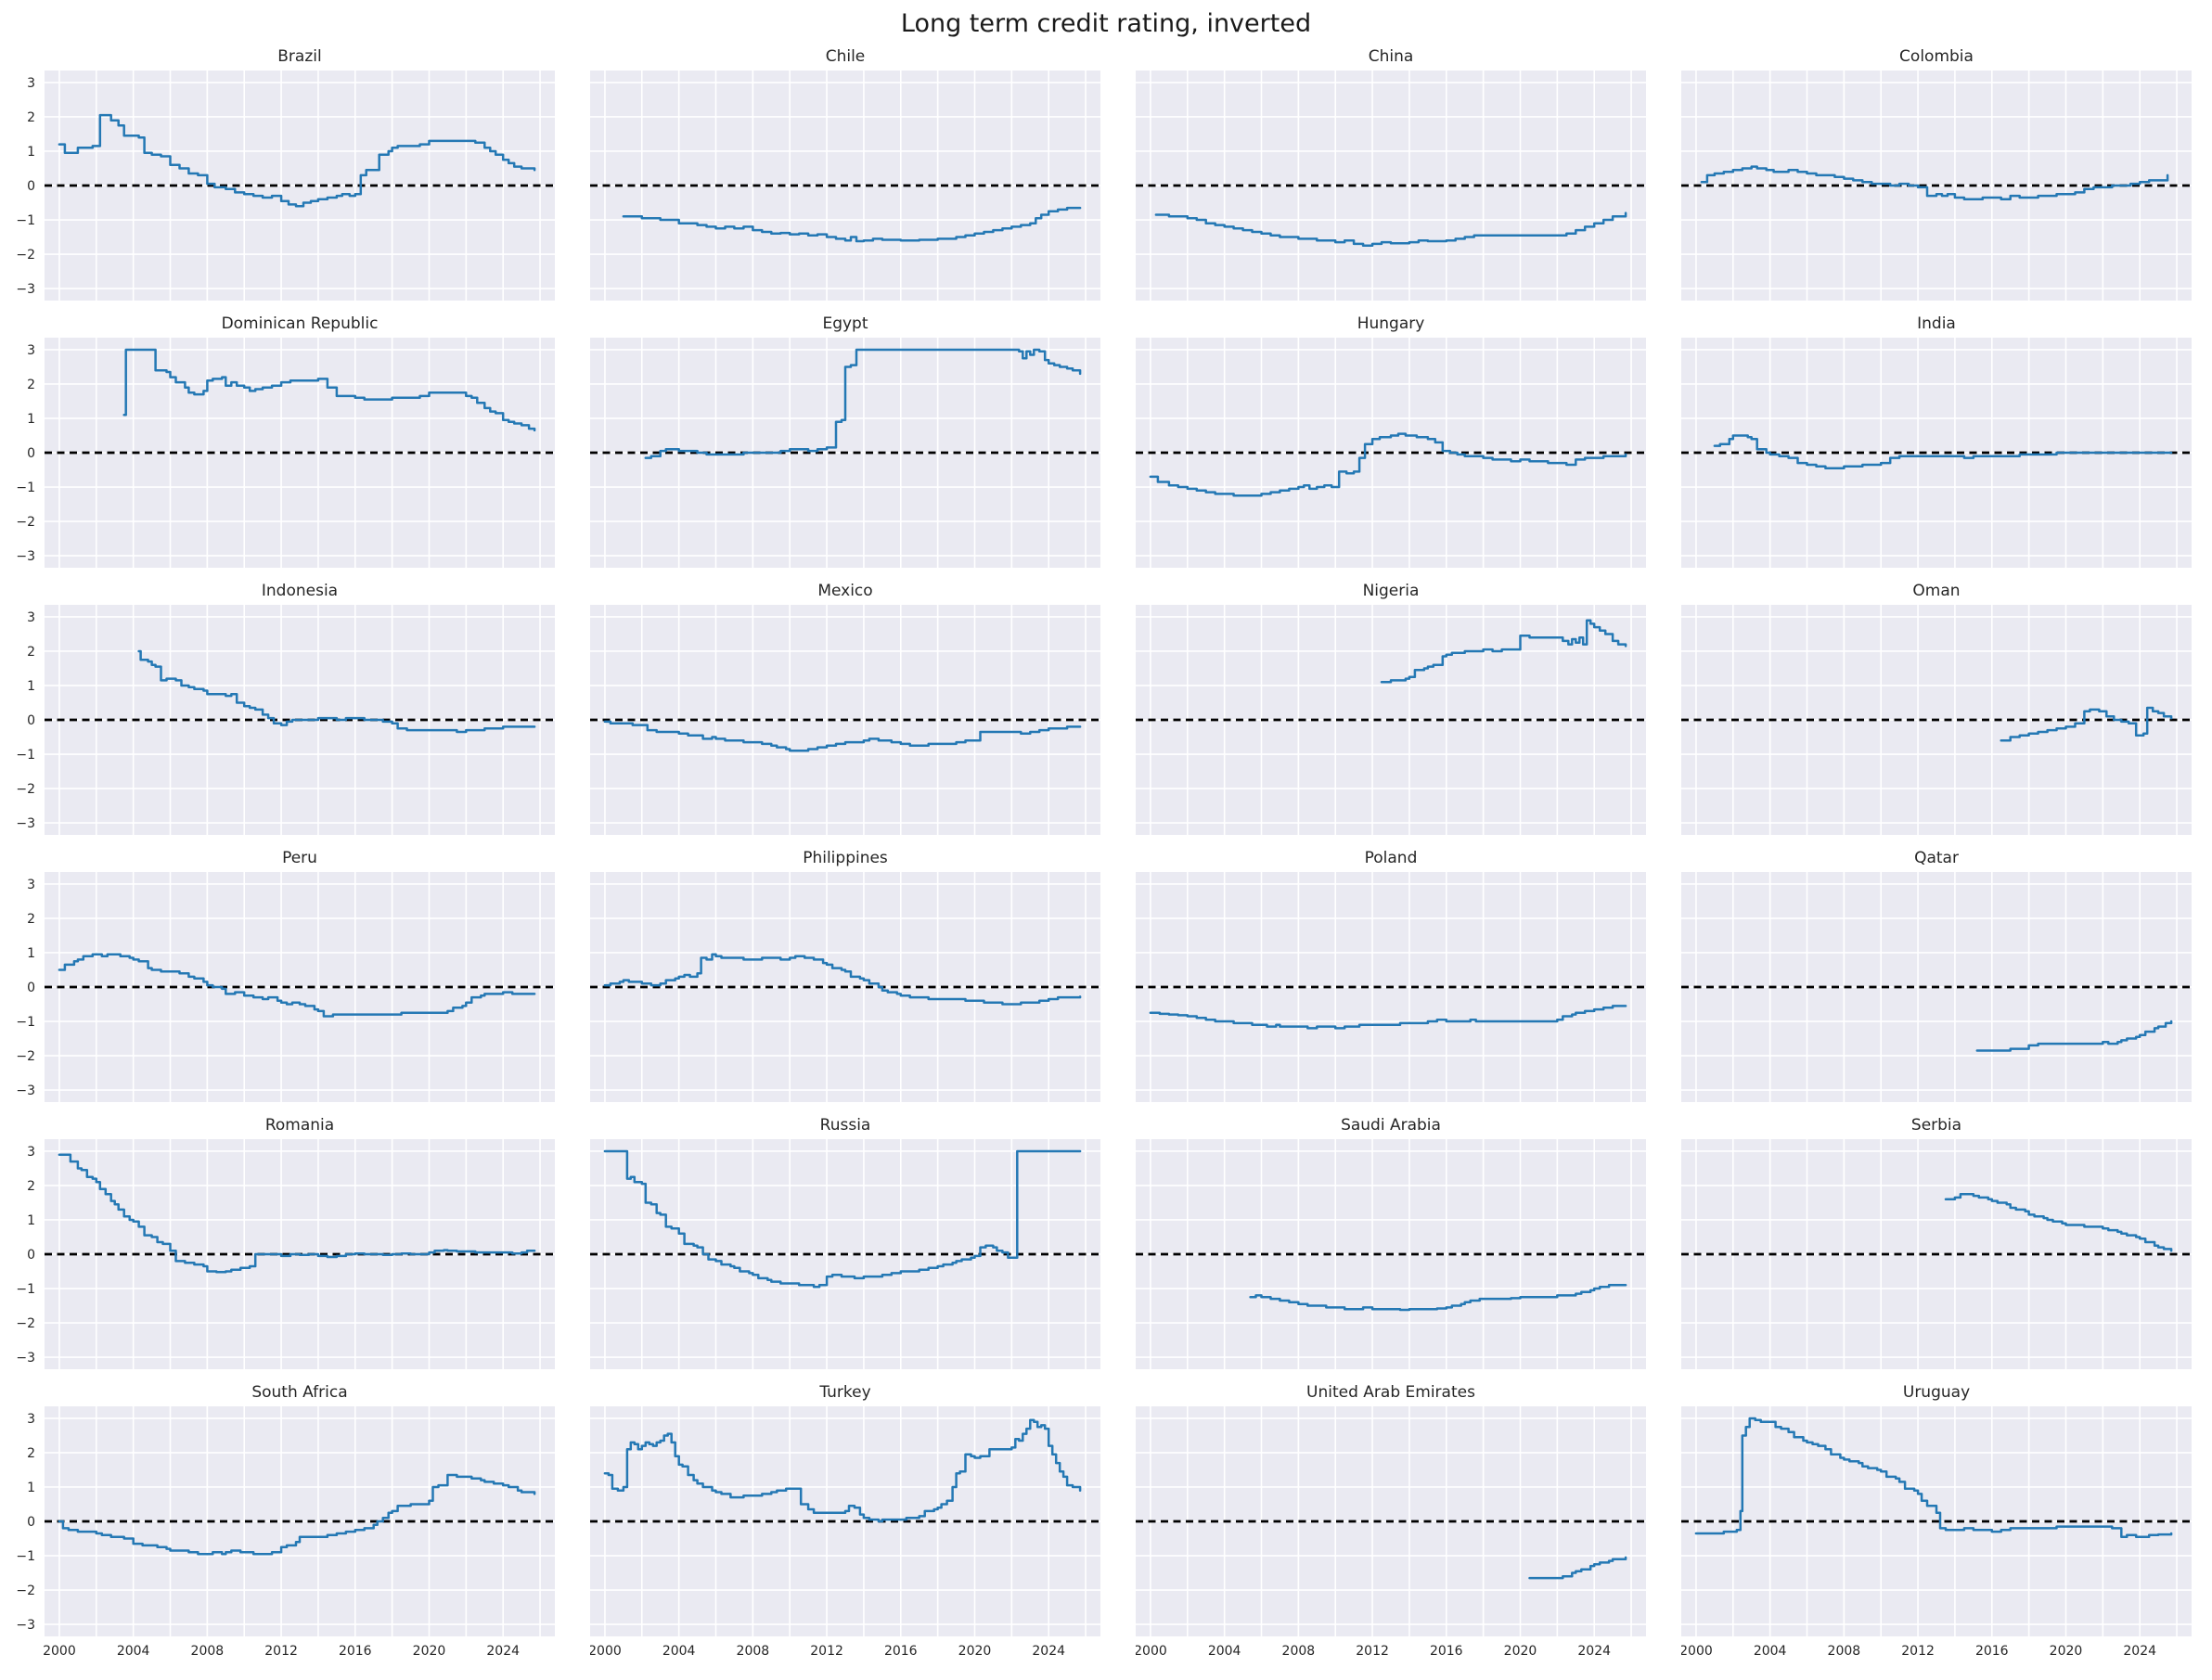 Image resolution: width=2212 pixels, height=1680 pixels. I want to click on plot-area-south-africa: 3 2 1 0 −1 −2 −3 2000 2004 2008 2012 2016 2020 2024, so click(285, 1532).